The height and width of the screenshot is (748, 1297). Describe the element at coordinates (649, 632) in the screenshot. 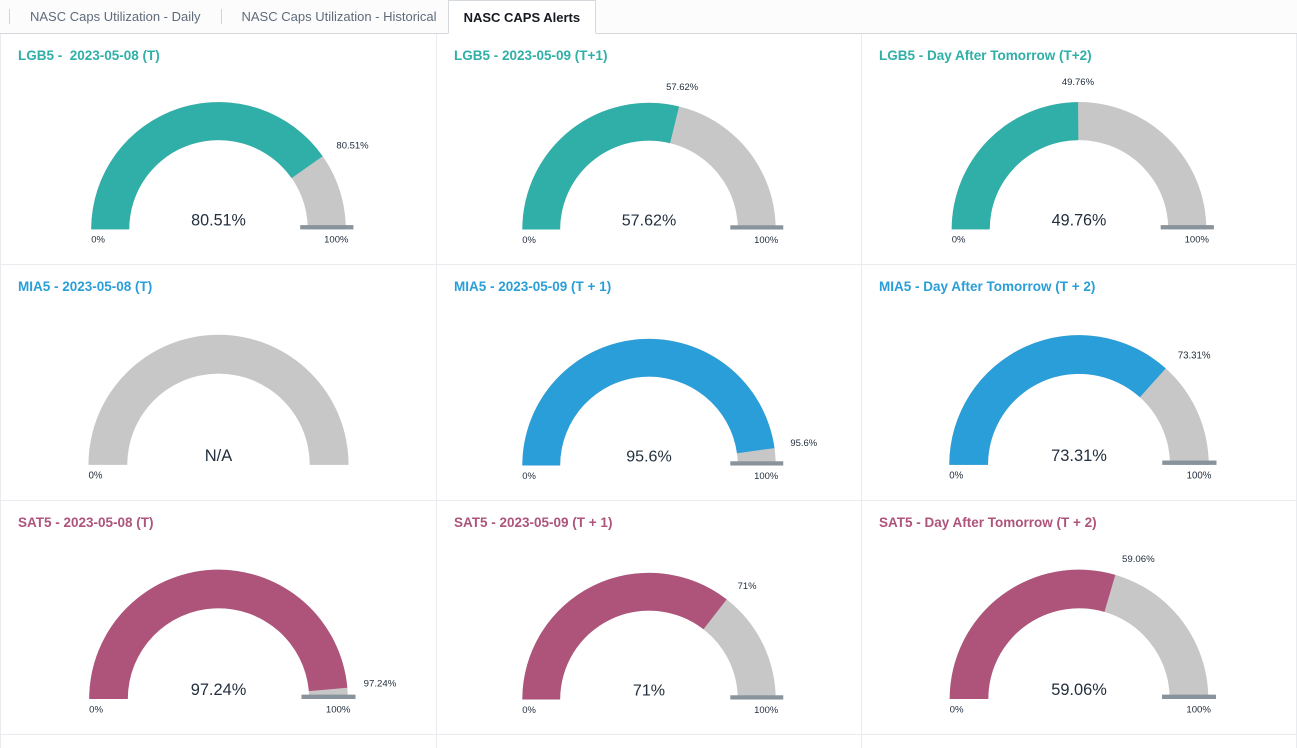

I see `gauge-chart: 71% 71% 0% 100%` at that location.